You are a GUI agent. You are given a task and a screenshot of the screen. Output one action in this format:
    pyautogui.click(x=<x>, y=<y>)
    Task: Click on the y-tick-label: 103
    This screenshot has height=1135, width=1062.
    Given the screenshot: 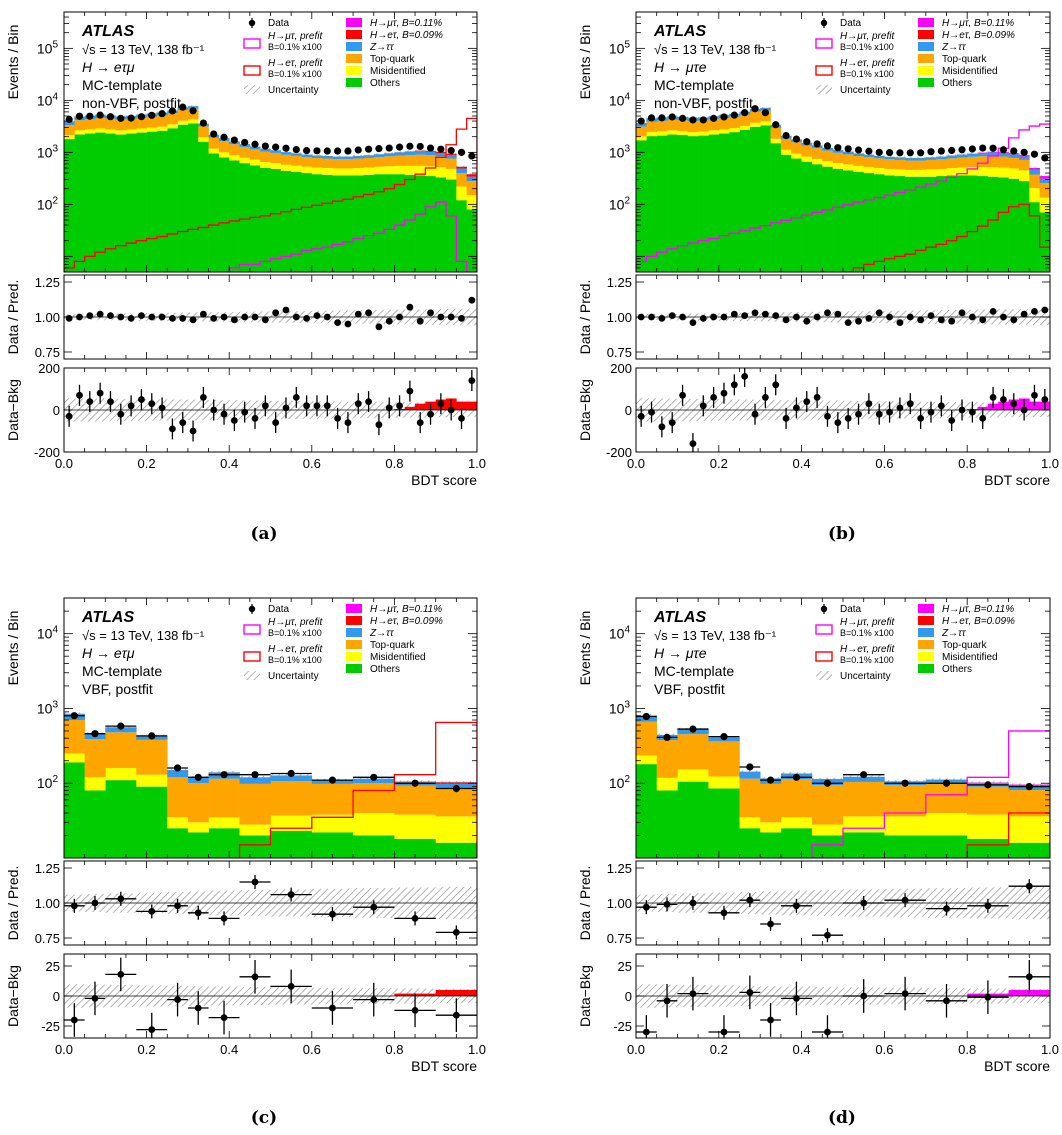 What is the action you would take?
    pyautogui.click(x=48, y=707)
    